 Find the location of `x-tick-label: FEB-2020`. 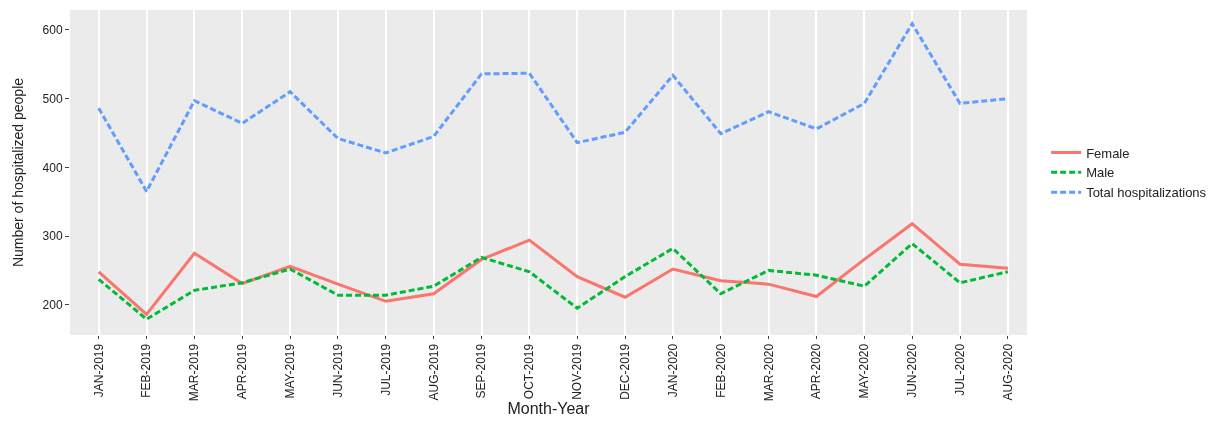

x-tick-label: FEB-2020 is located at coordinates (720, 370).